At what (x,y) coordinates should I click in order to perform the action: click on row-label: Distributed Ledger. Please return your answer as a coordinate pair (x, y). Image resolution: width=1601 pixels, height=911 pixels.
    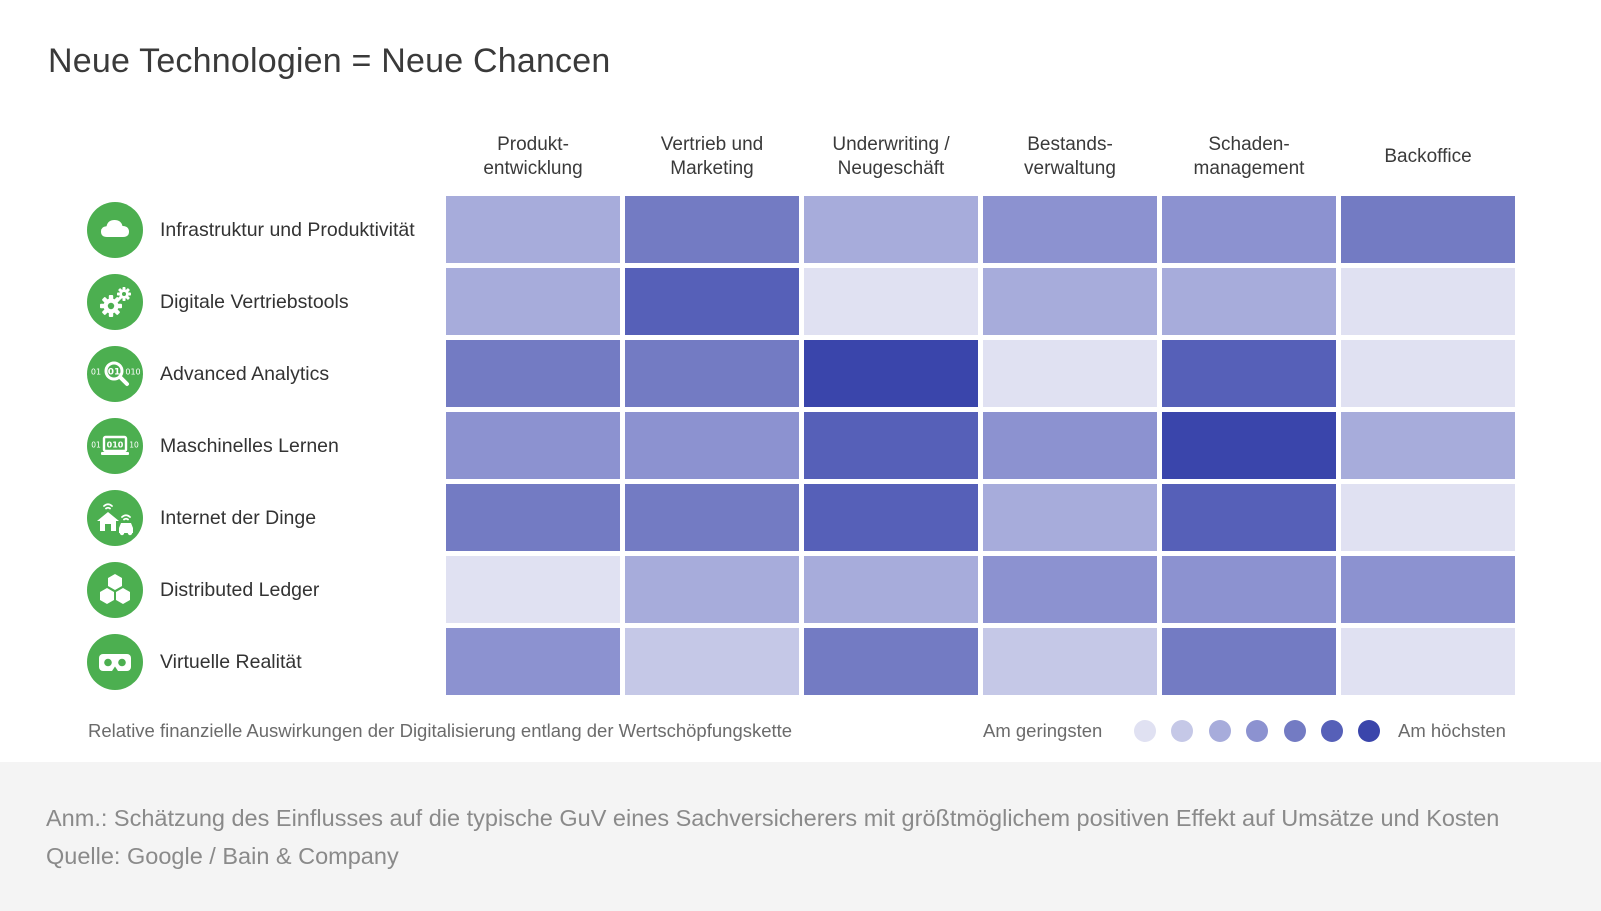
    Looking at the image, I should click on (240, 589).